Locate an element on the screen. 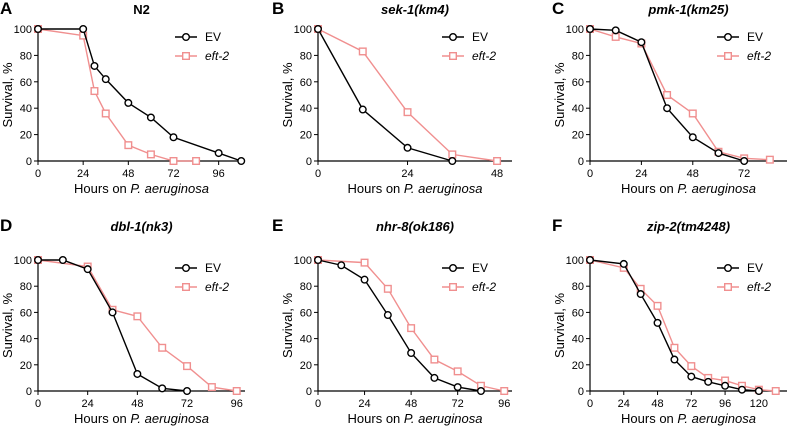 The width and height of the screenshot is (799, 429). y-axis-label: Survival, % is located at coordinates (287, 94).